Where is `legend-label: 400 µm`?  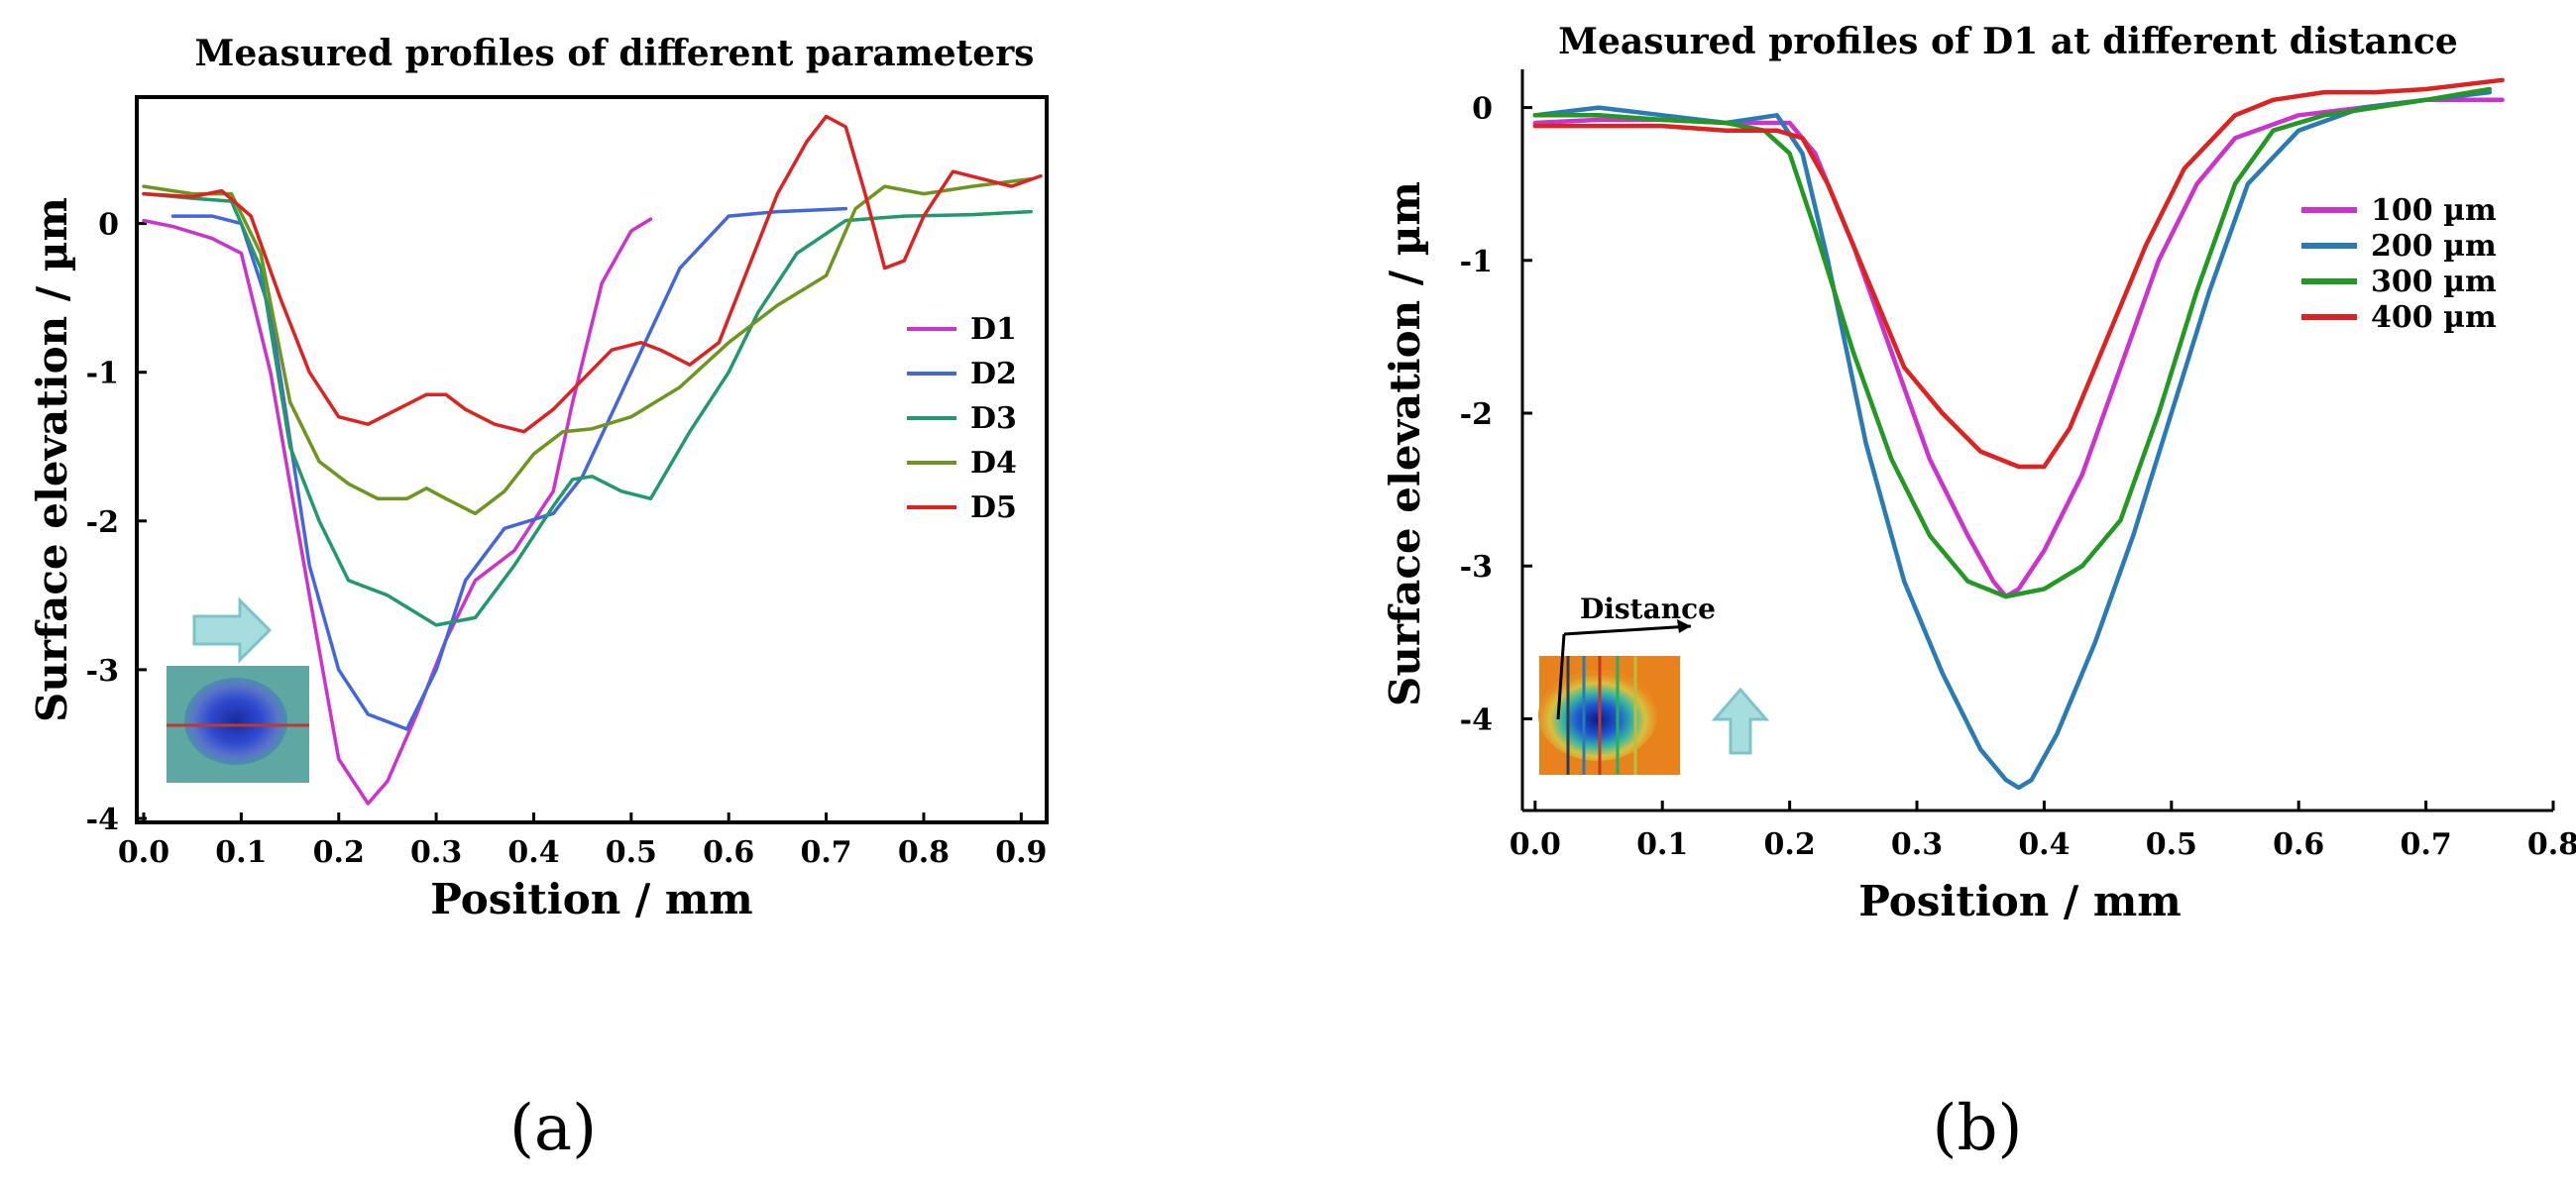
legend-label: 400 µm is located at coordinates (2434, 318).